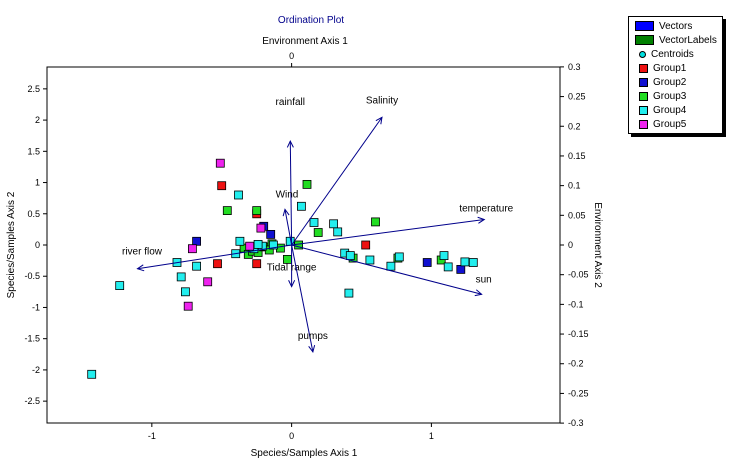 The width and height of the screenshot is (733, 476). I want to click on legend-item-group5: Group5, so click(662, 124).